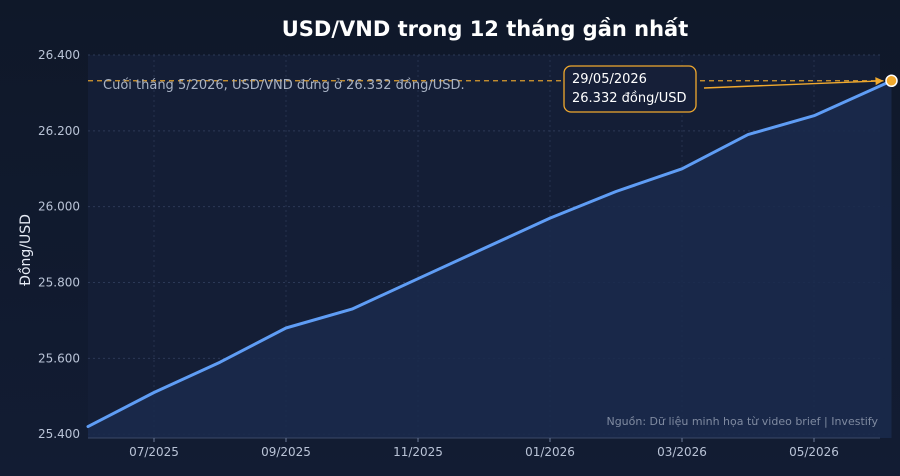  What do you see at coordinates (793, 84) in the screenshot?
I see `callout-arrow` at bounding box center [793, 84].